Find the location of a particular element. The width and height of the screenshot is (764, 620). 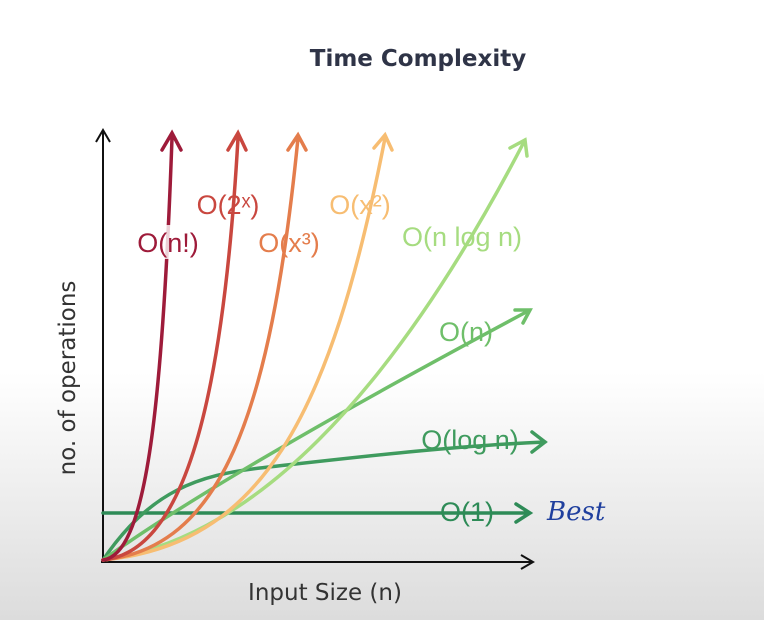

annotation: Best is located at coordinates (576, 512).